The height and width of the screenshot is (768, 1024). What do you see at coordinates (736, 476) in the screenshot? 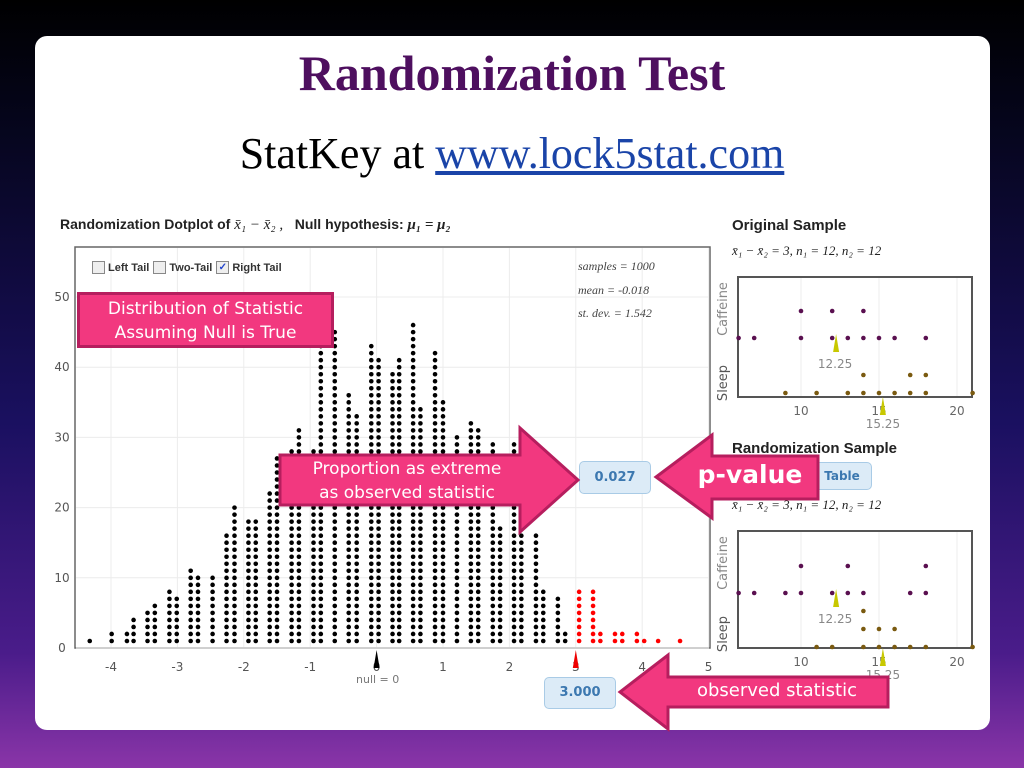
I see `p-value-arrow` at bounding box center [736, 476].